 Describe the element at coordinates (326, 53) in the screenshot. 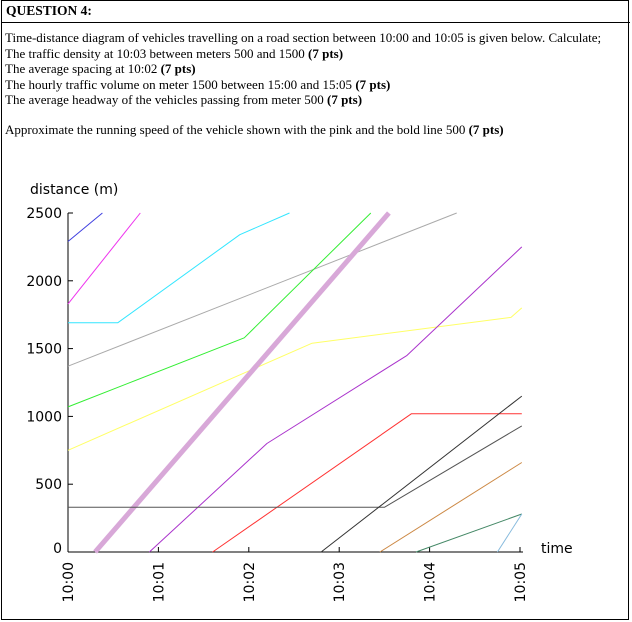

I see `question-item-1-pts: (7 pts)` at that location.